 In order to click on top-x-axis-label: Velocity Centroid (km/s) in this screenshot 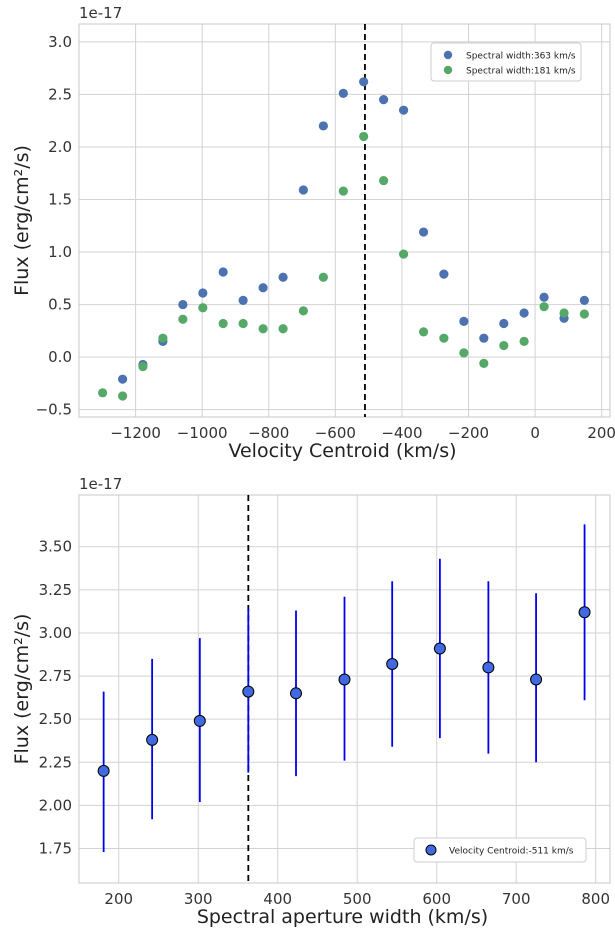, I will do `click(342, 451)`.